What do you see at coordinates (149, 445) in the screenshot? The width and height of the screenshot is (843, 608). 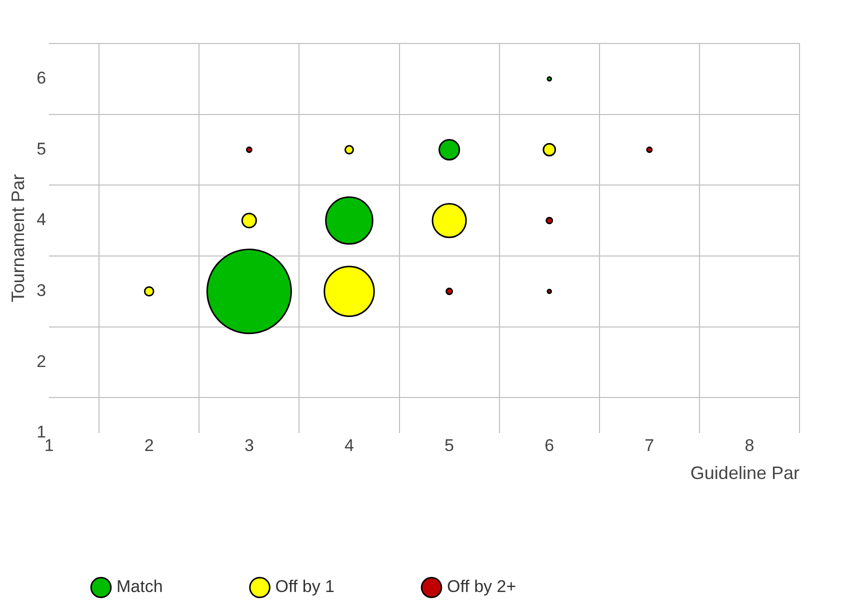 I see `x-tick-label: 2` at bounding box center [149, 445].